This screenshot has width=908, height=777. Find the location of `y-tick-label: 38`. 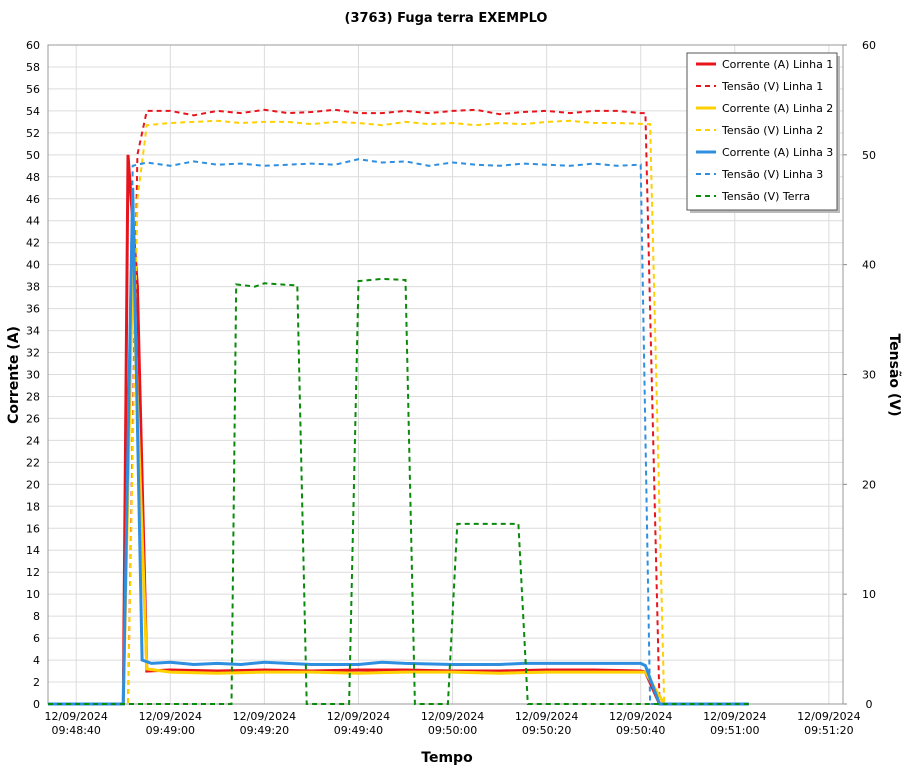

y-tick-label: 38 is located at coordinates (33, 287).